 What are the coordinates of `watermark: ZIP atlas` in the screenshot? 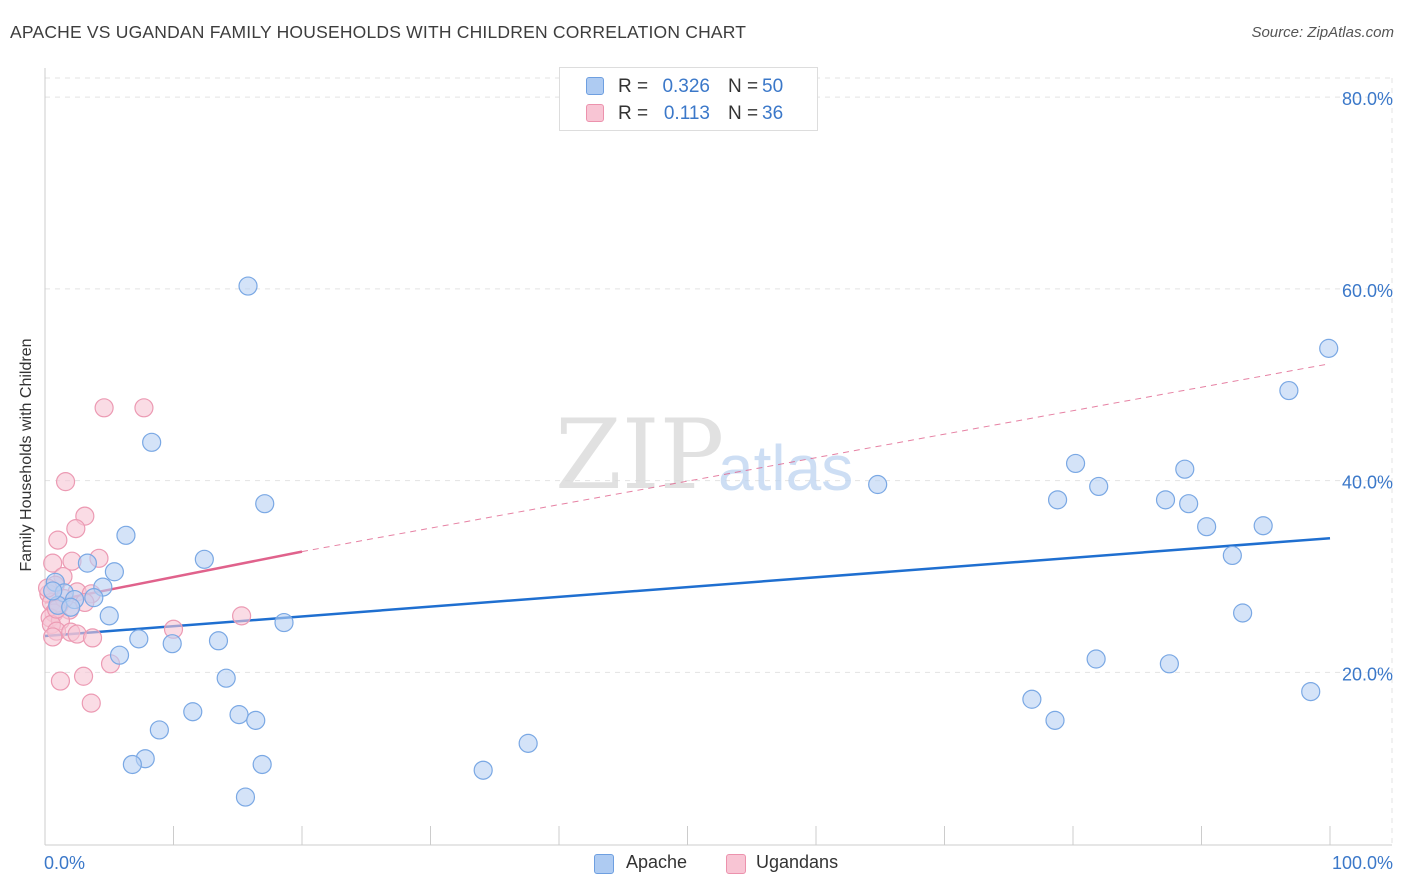 It's located at (704, 455).